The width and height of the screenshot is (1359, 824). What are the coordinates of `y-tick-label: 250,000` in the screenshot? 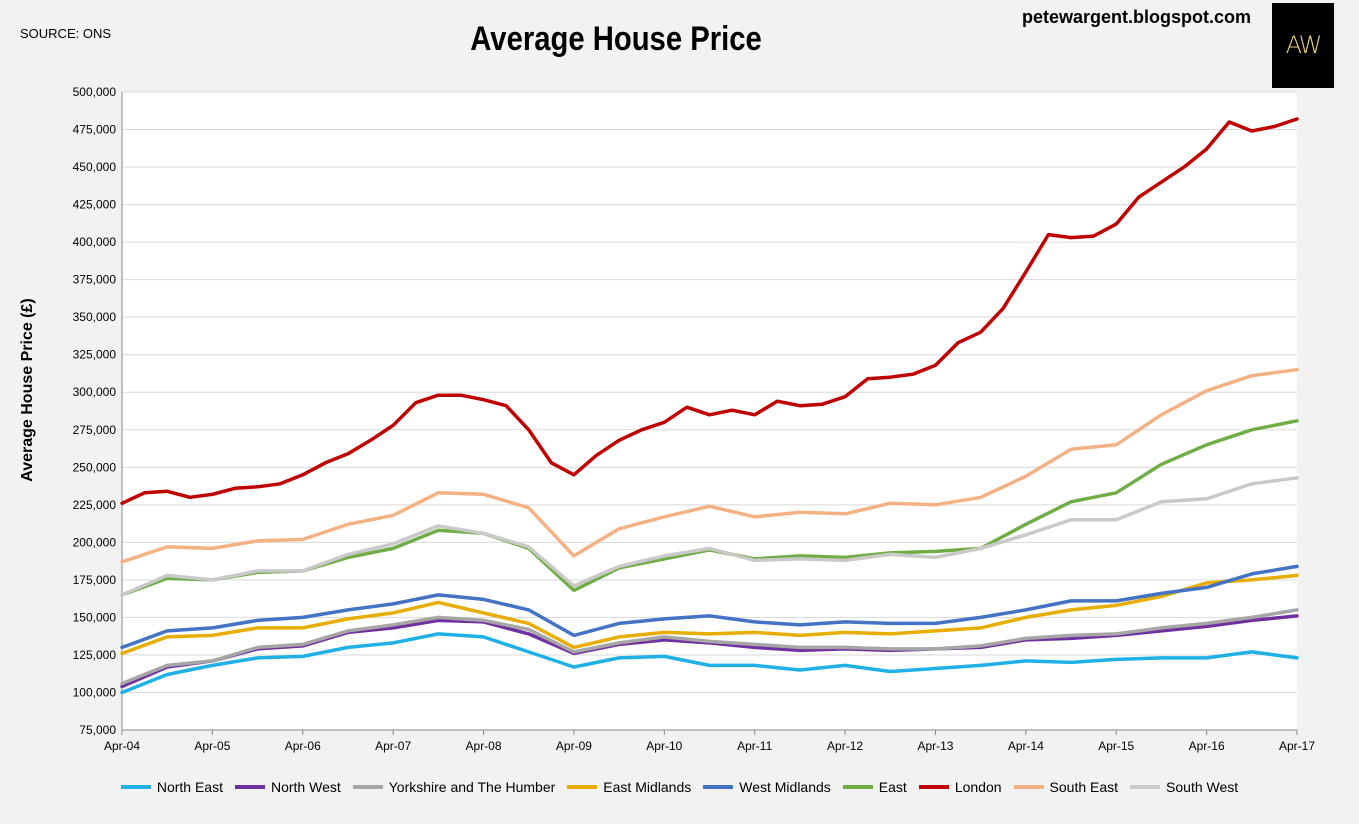 It's located at (95, 467).